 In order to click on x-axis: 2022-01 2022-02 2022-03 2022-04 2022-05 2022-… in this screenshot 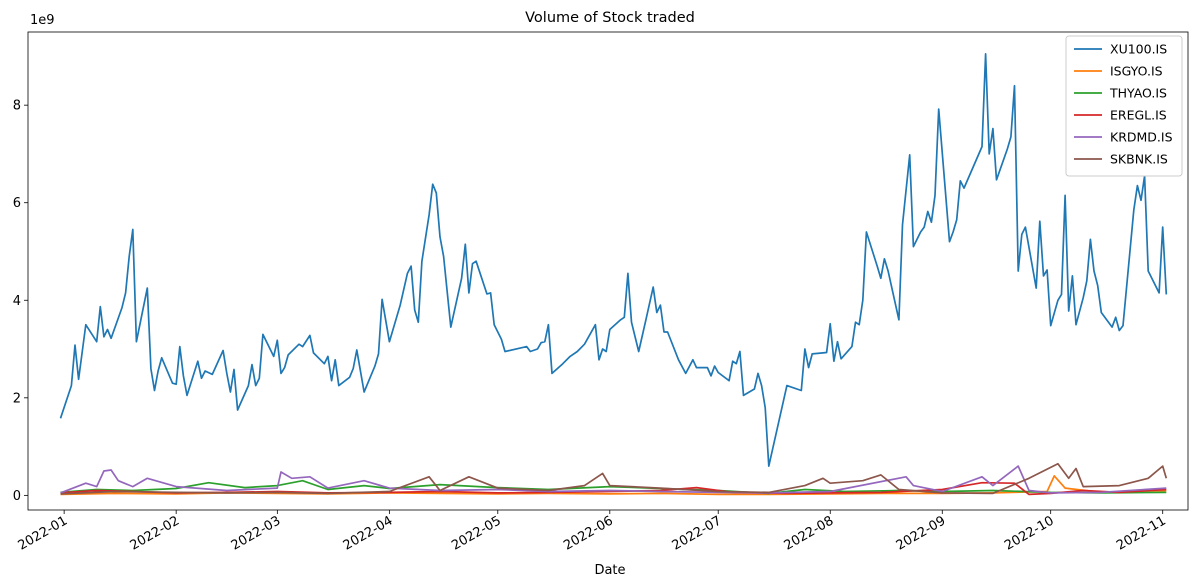, I will do `click(592, 532)`.